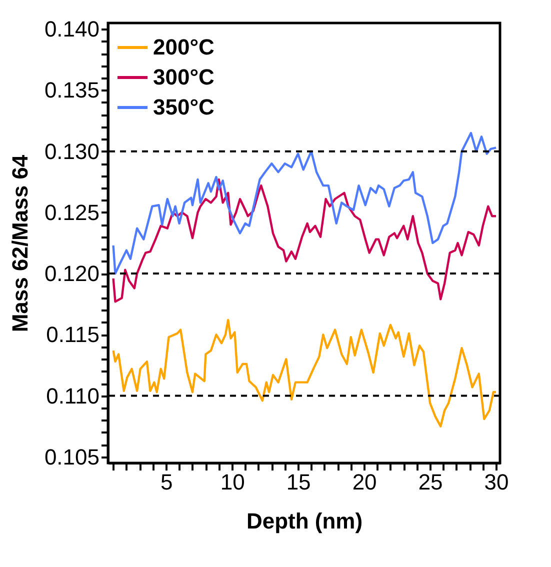 The height and width of the screenshot is (567, 551). What do you see at coordinates (232, 482) in the screenshot?
I see `x-tick-label: 10` at bounding box center [232, 482].